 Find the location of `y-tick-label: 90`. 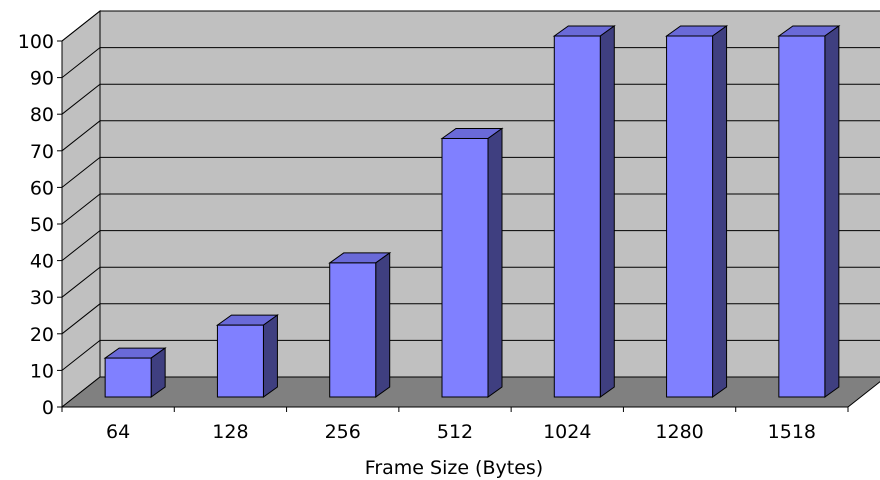

y-tick-label: 90 is located at coordinates (42, 79).